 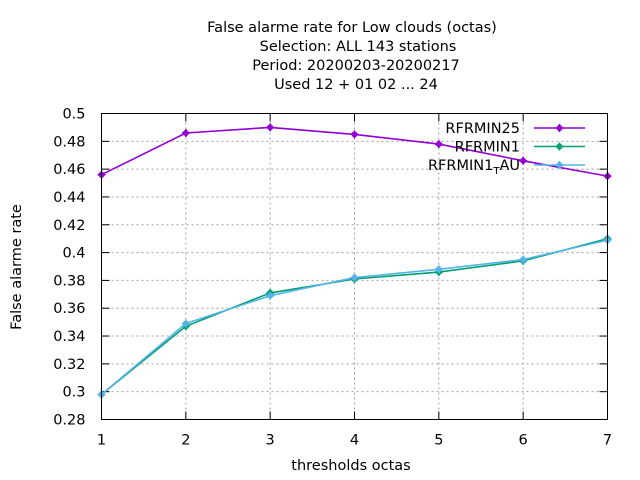 I want to click on x-tick-label: 6, so click(x=523, y=441).